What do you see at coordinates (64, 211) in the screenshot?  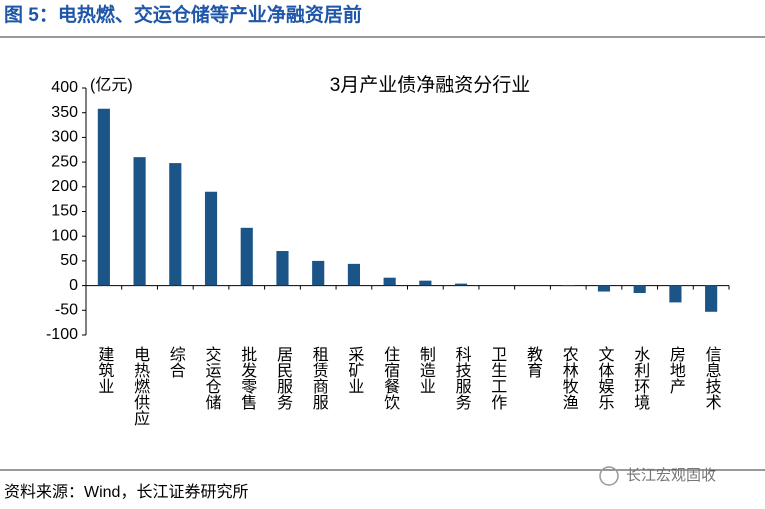 I see `y-tick-label: 150` at bounding box center [64, 211].